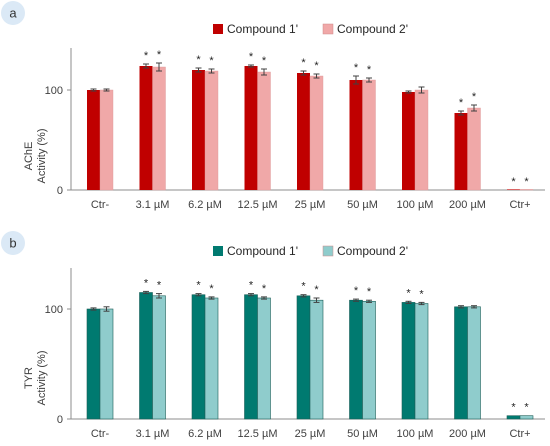  I want to click on panel-label: a, so click(13, 13).